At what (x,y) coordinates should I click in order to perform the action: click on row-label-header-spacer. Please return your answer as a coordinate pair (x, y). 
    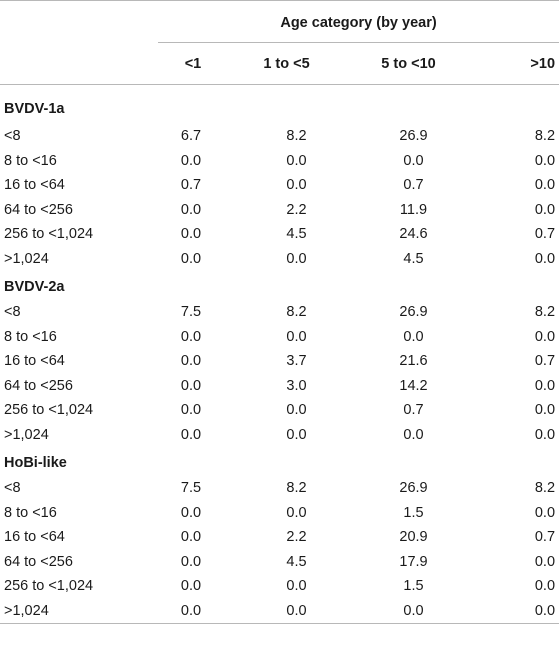
    Looking at the image, I should click on (79, 21).